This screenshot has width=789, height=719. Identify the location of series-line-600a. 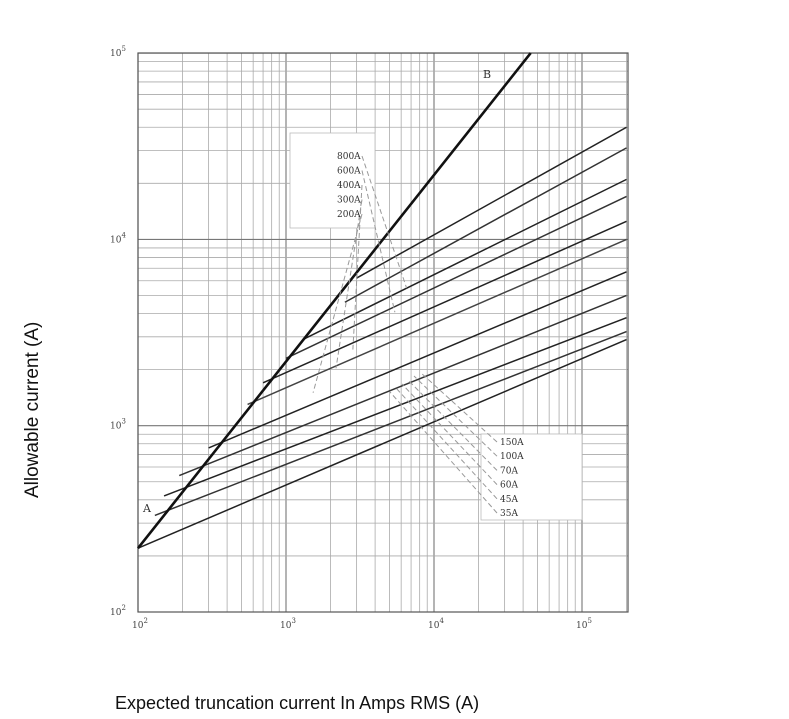
(485, 225).